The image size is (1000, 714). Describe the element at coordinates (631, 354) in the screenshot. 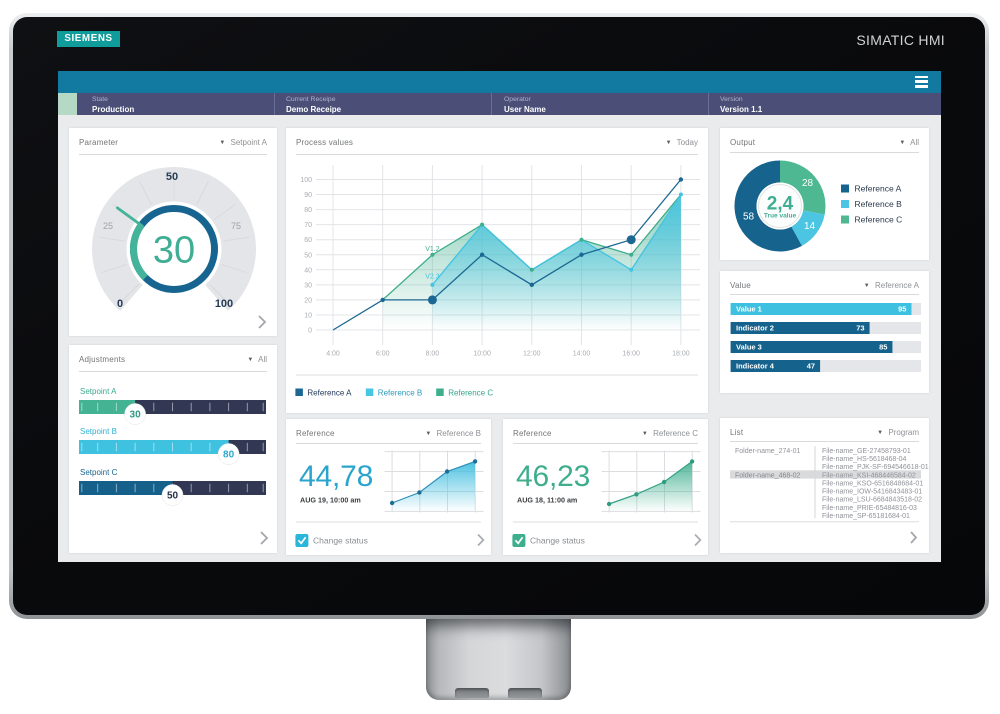

I see `svg-text: 16:00` at that location.